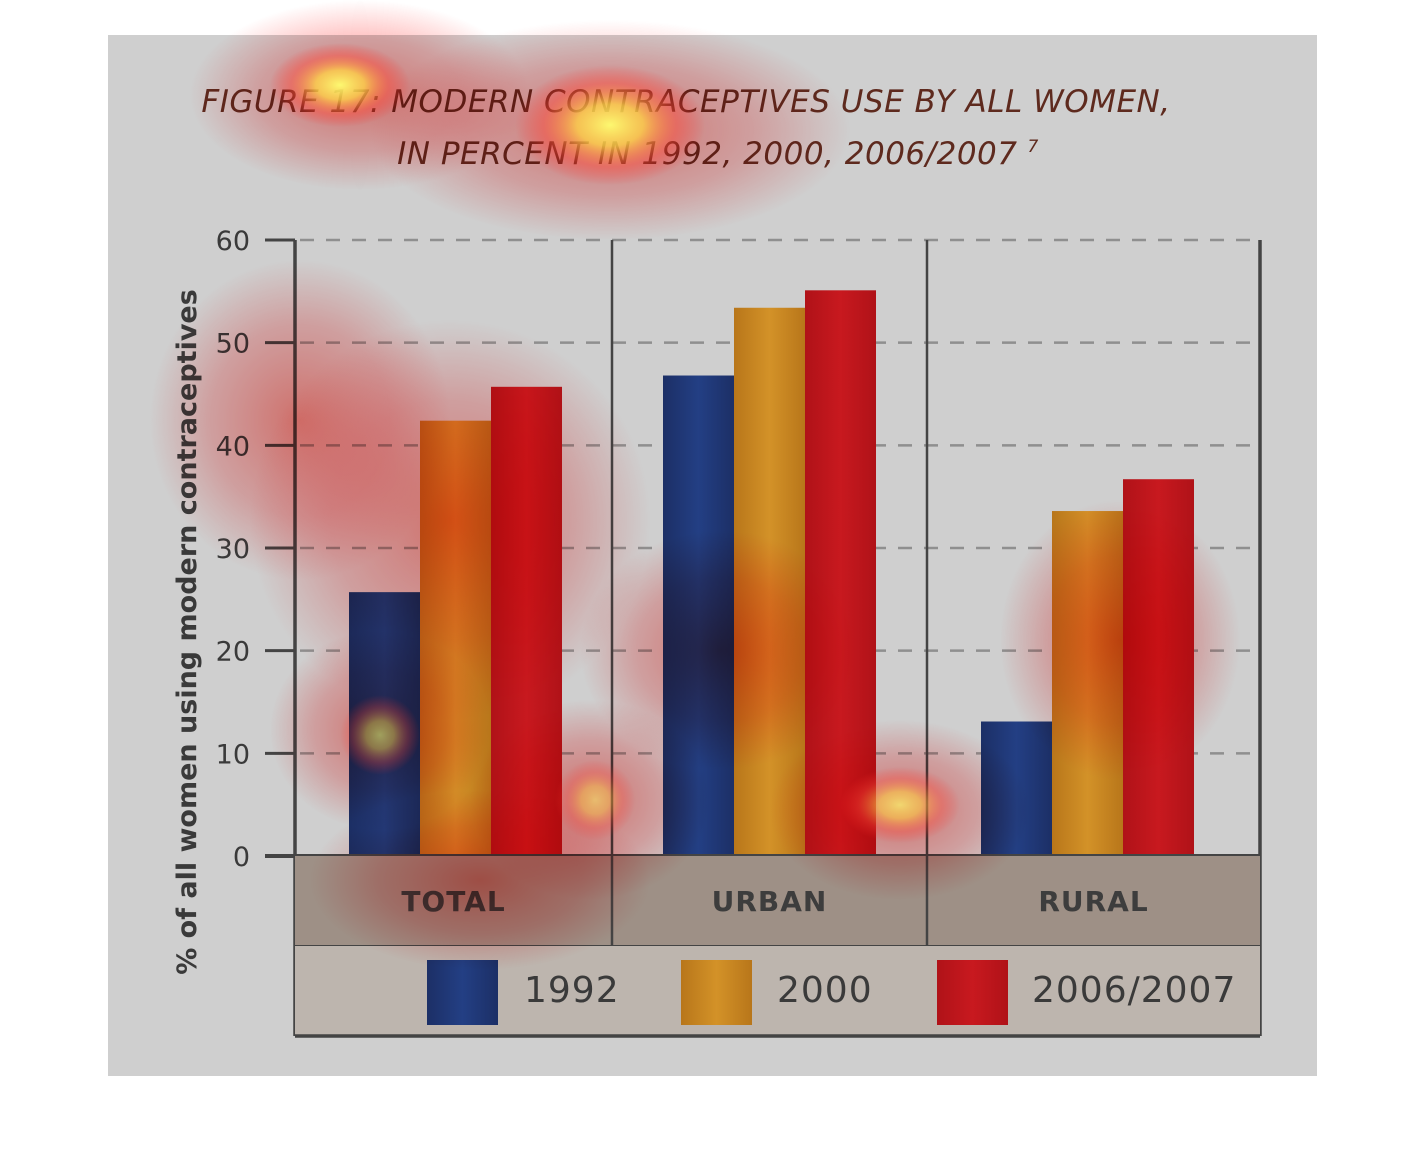  I want to click on y-tick-label: 0, so click(241, 857).